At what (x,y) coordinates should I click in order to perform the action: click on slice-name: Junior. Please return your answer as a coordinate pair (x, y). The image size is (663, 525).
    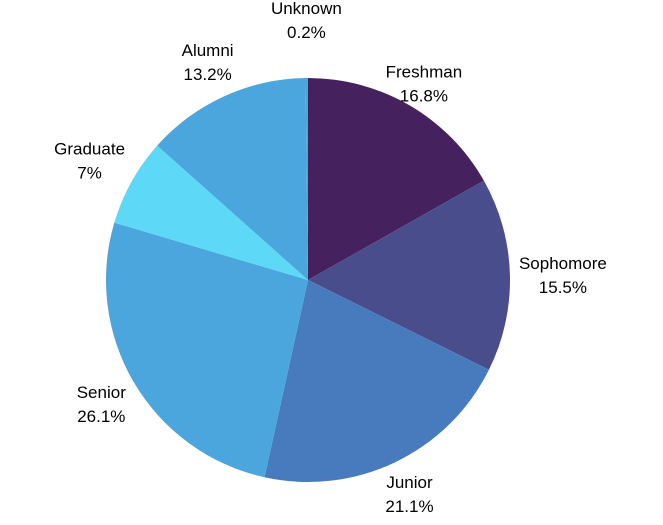
    Looking at the image, I should click on (409, 482).